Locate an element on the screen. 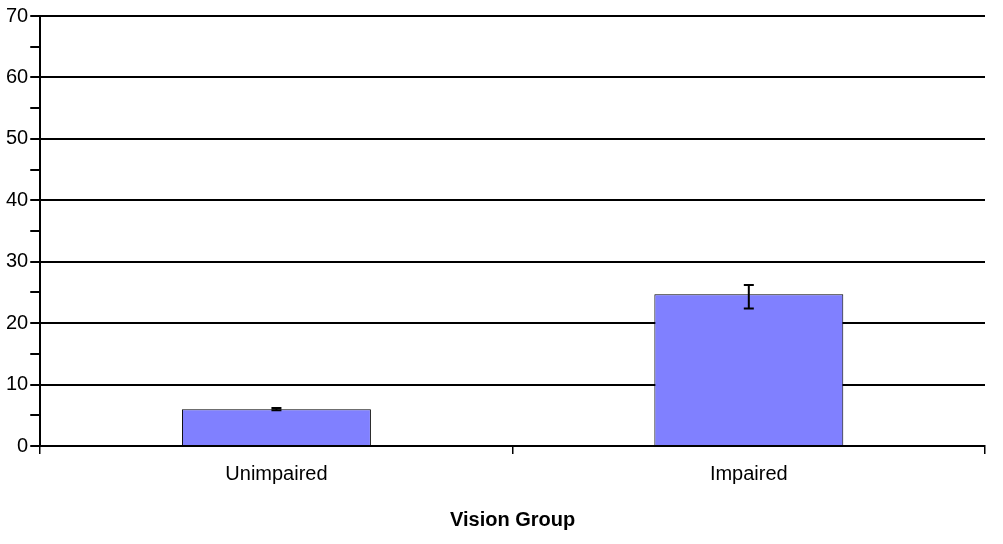 This screenshot has width=1003, height=544. x-axis-title: Vision Group is located at coordinates (513, 518).